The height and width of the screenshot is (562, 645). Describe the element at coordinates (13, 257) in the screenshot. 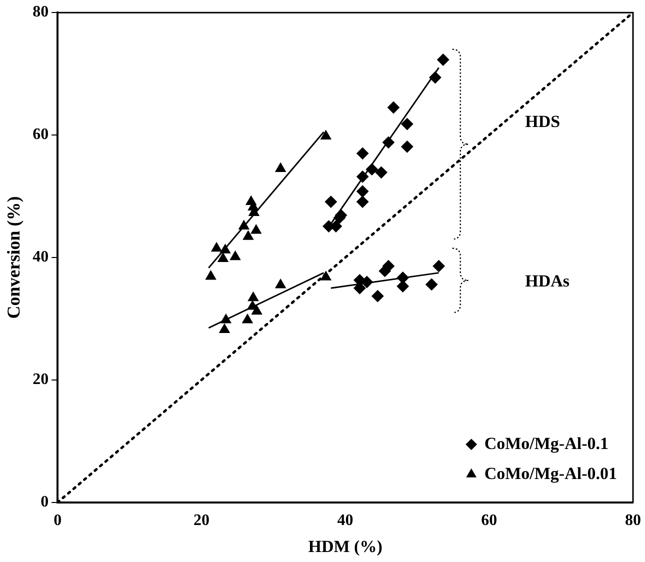

I see `y-axis-title: Conversion (%)` at that location.